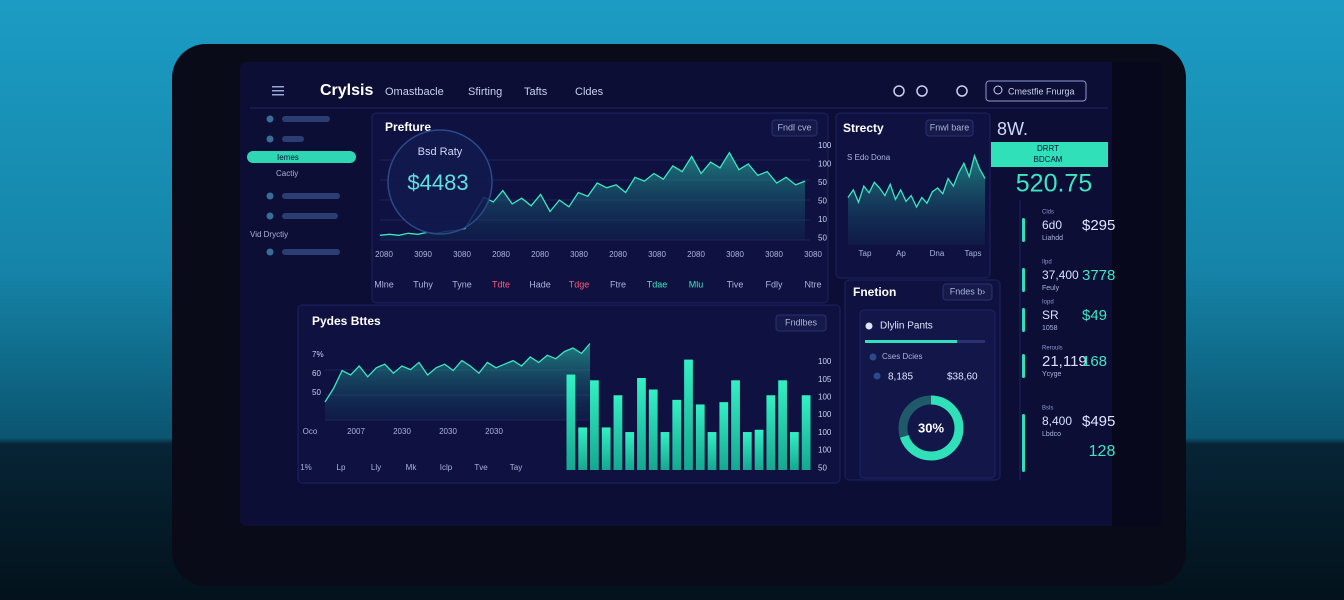 The height and width of the screenshot is (600, 1344). I want to click on summary-total: 520.75, so click(1054, 184).